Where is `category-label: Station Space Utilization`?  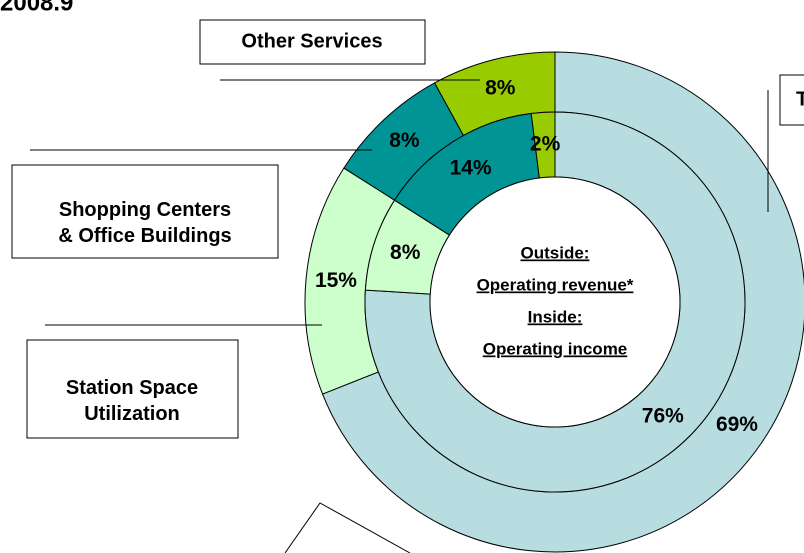
category-label: Station Space Utilization is located at coordinates (132, 401).